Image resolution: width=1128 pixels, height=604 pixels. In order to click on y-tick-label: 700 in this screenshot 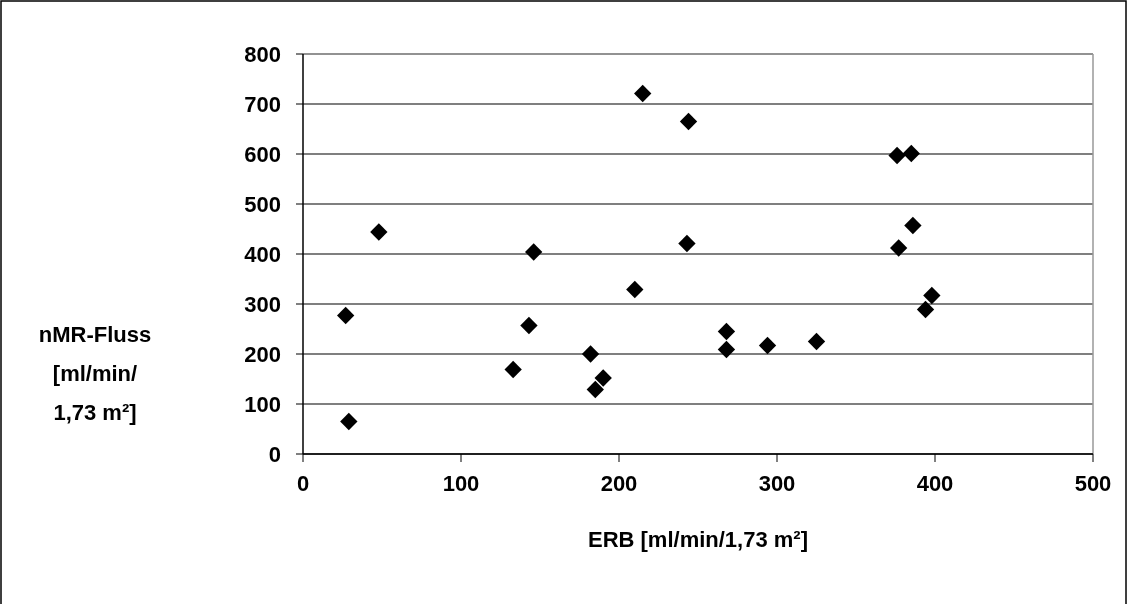, I will do `click(262, 104)`.